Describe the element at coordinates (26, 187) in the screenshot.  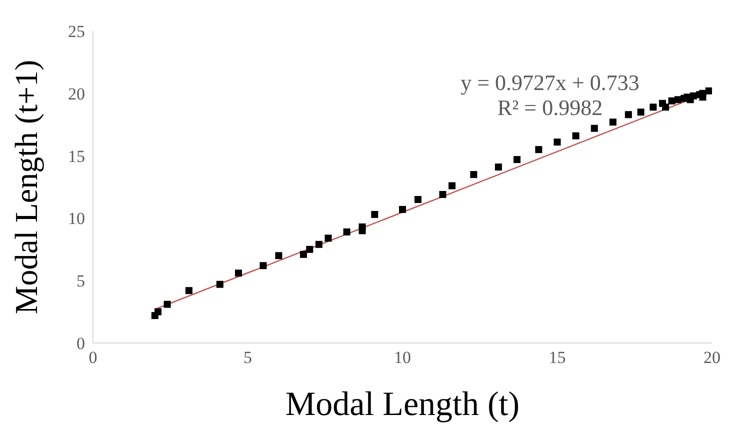
I see `y-axis-title: Modal Length (t+1)` at that location.